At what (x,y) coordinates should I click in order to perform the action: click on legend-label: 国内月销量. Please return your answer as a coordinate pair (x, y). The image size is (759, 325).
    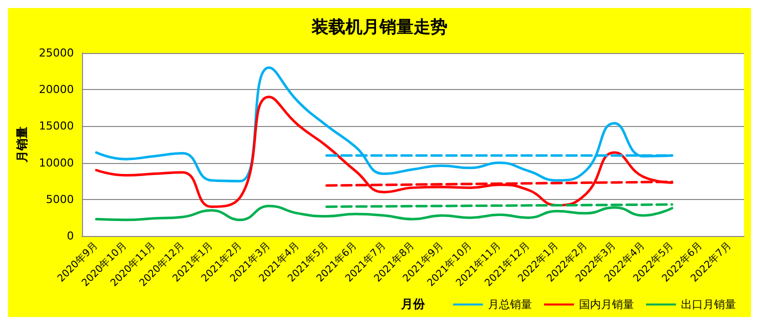
    Looking at the image, I should click on (606, 304).